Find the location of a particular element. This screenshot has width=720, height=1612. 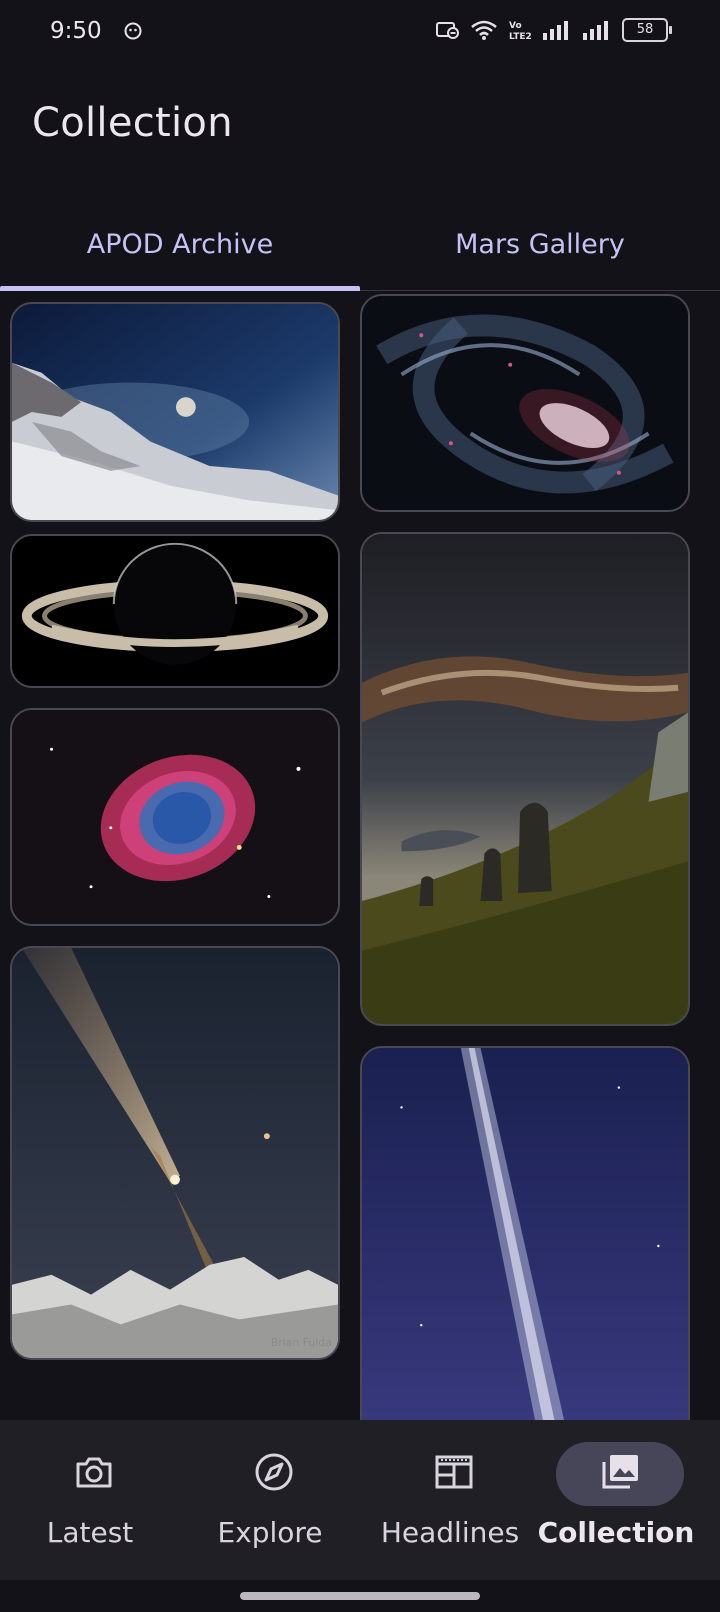

gesture-handle is located at coordinates (360, 1596).